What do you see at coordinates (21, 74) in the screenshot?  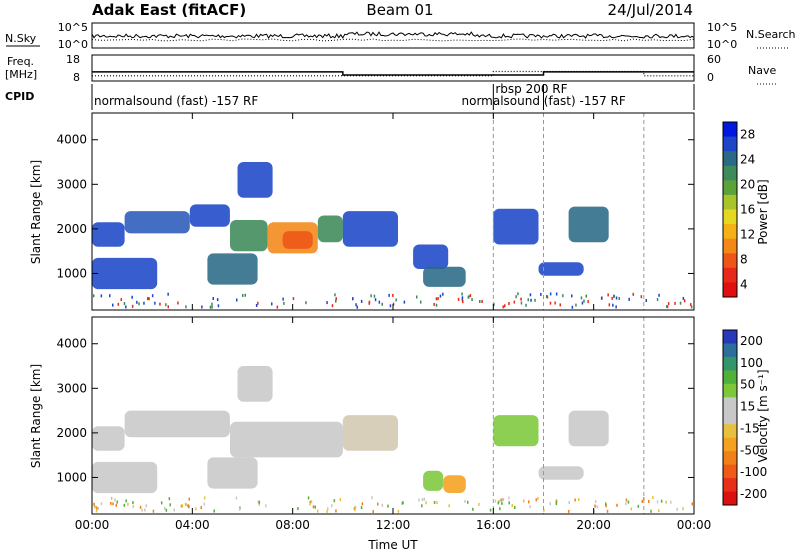 I see `freq-label-line2: [MHz]` at bounding box center [21, 74].